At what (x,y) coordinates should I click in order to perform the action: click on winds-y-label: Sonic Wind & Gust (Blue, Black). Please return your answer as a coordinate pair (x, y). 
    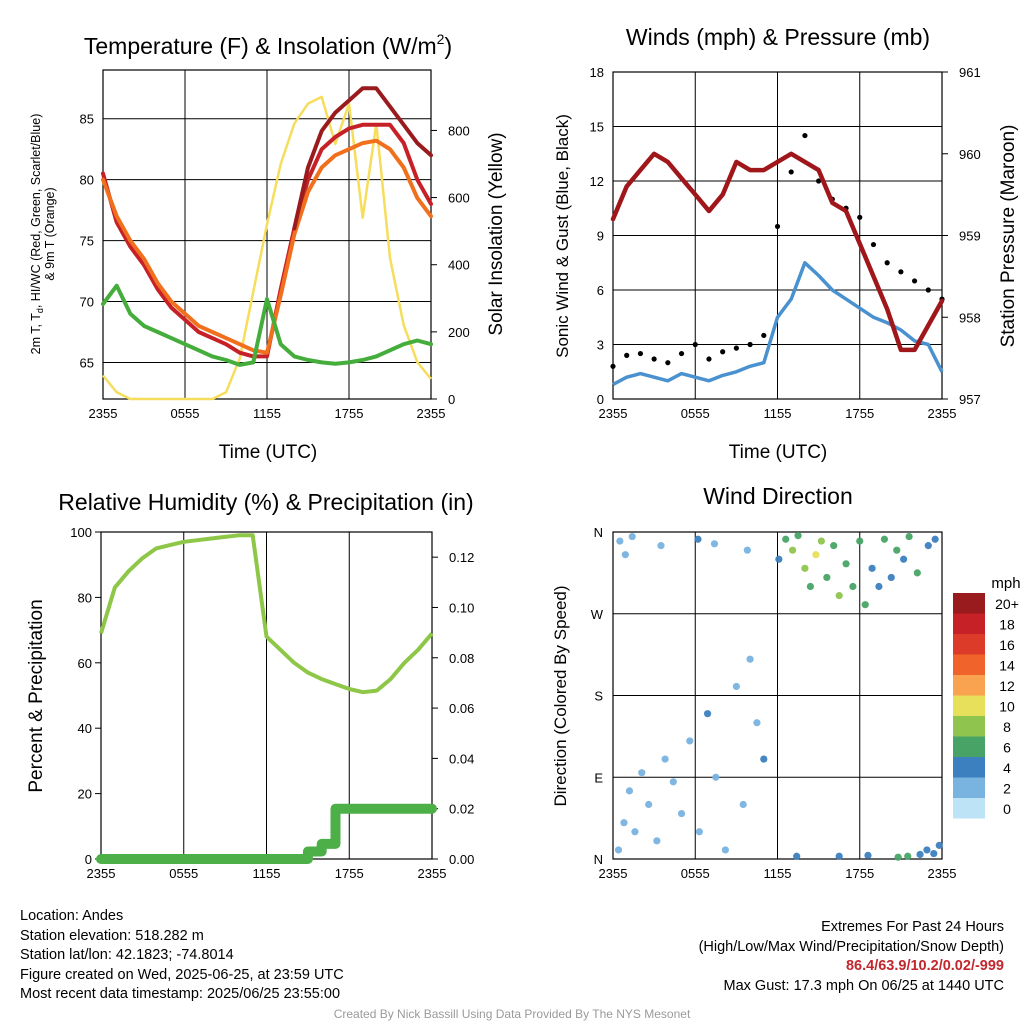
    Looking at the image, I should click on (562, 236).